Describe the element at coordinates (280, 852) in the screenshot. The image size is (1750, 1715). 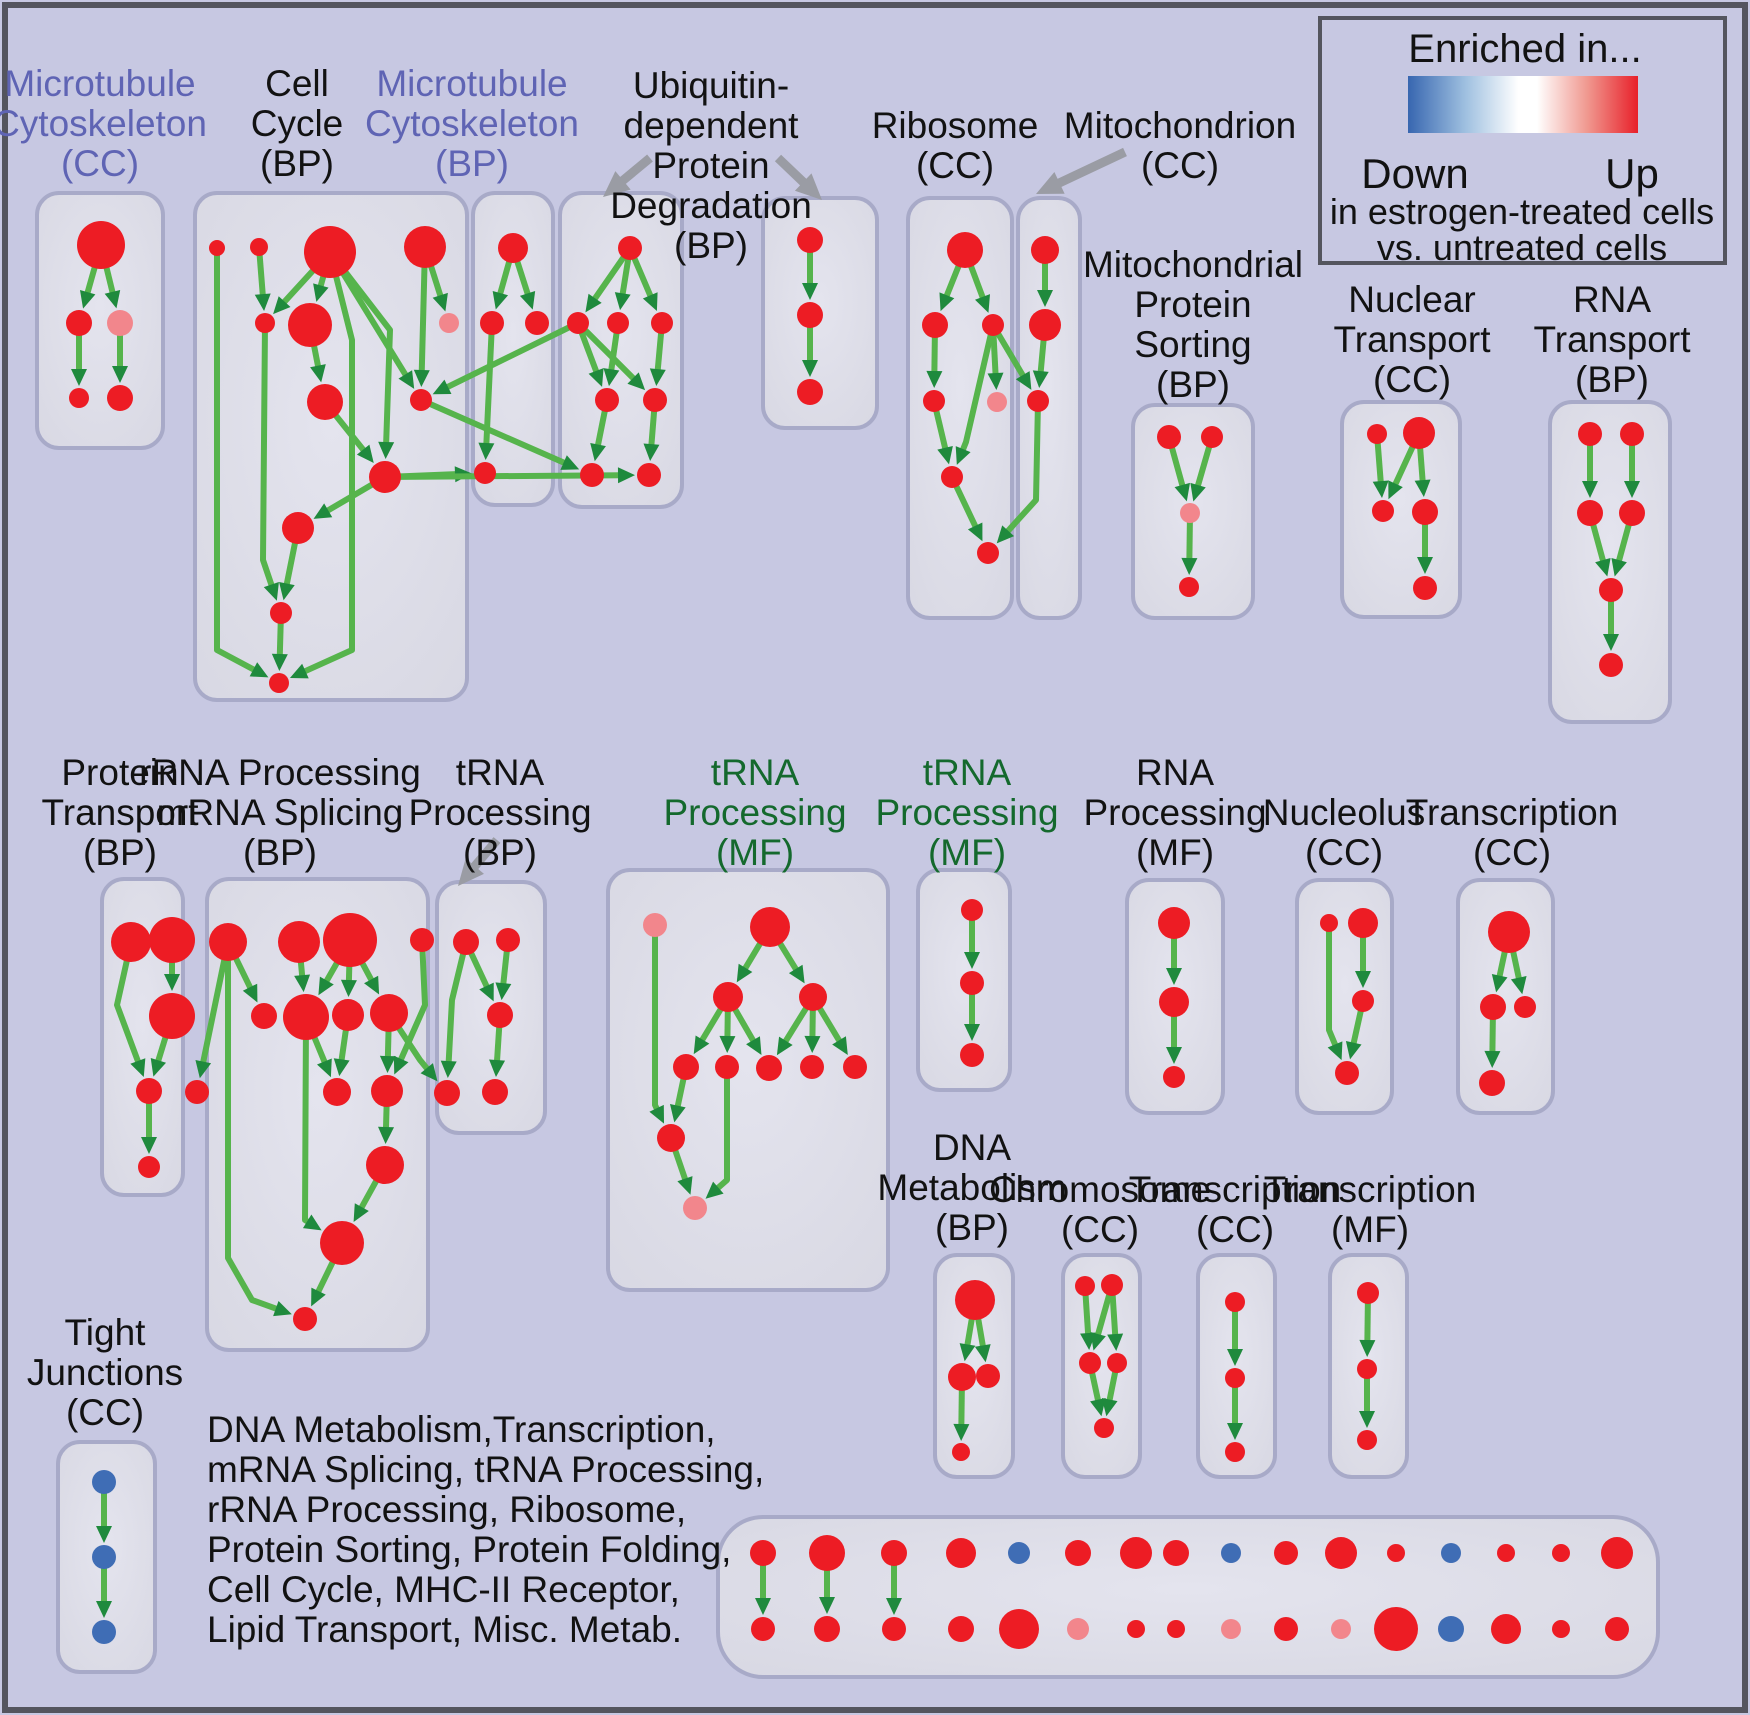
I see `label-rrna-processing-mrna-splicing-line3: (BP)` at that location.